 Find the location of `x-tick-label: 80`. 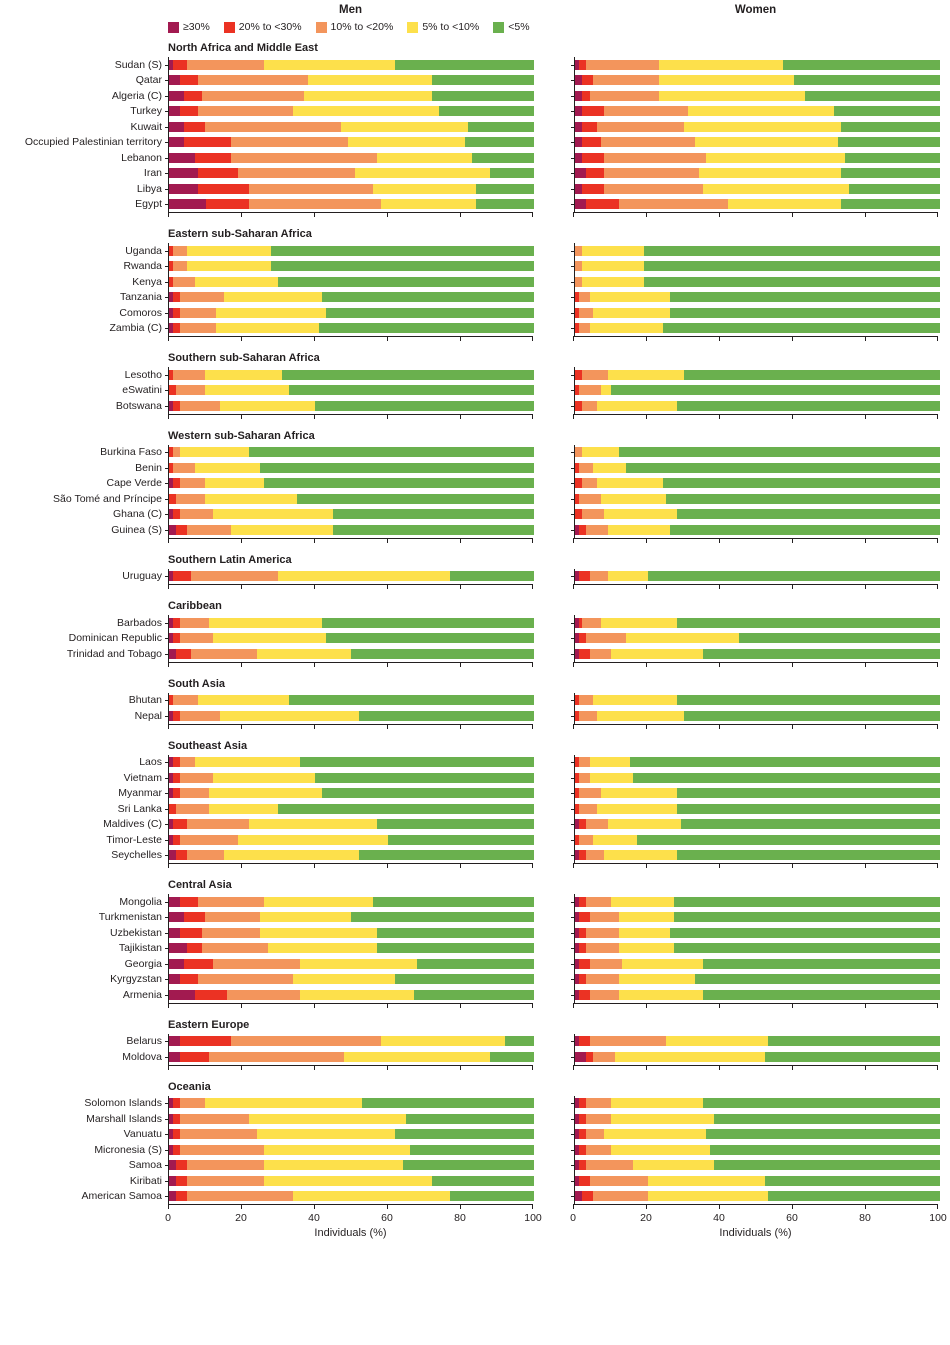

x-tick-label: 80 is located at coordinates (865, 1218).